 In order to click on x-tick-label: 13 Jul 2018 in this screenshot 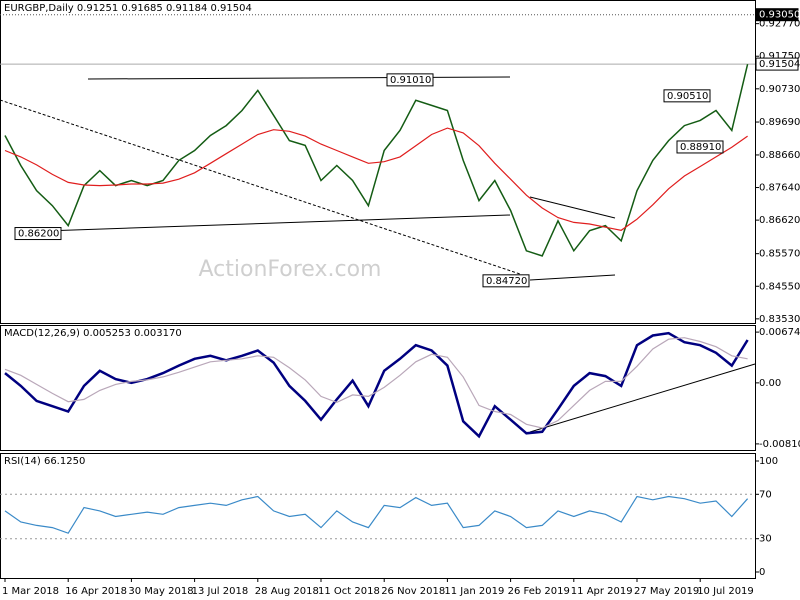, I will do `click(220, 591)`.